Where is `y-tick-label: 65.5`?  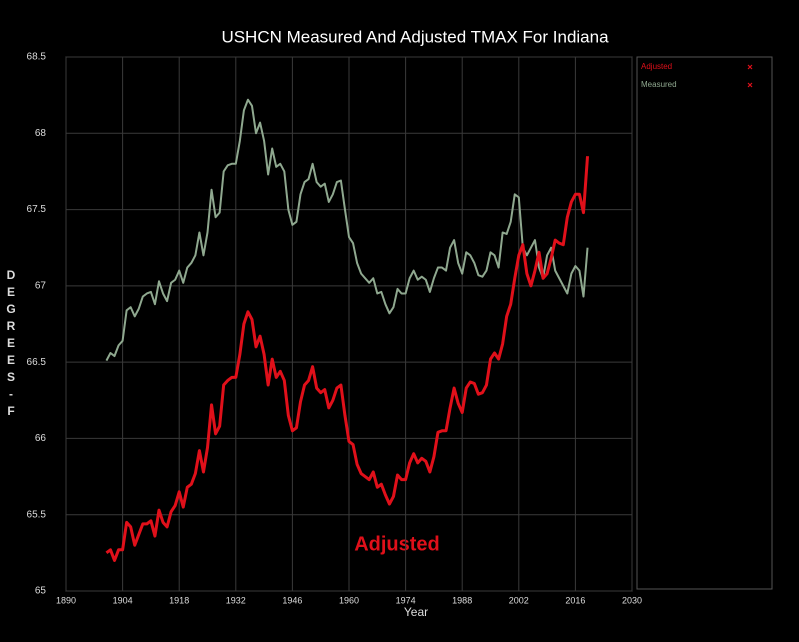
y-tick-label: 65.5 is located at coordinates (37, 514).